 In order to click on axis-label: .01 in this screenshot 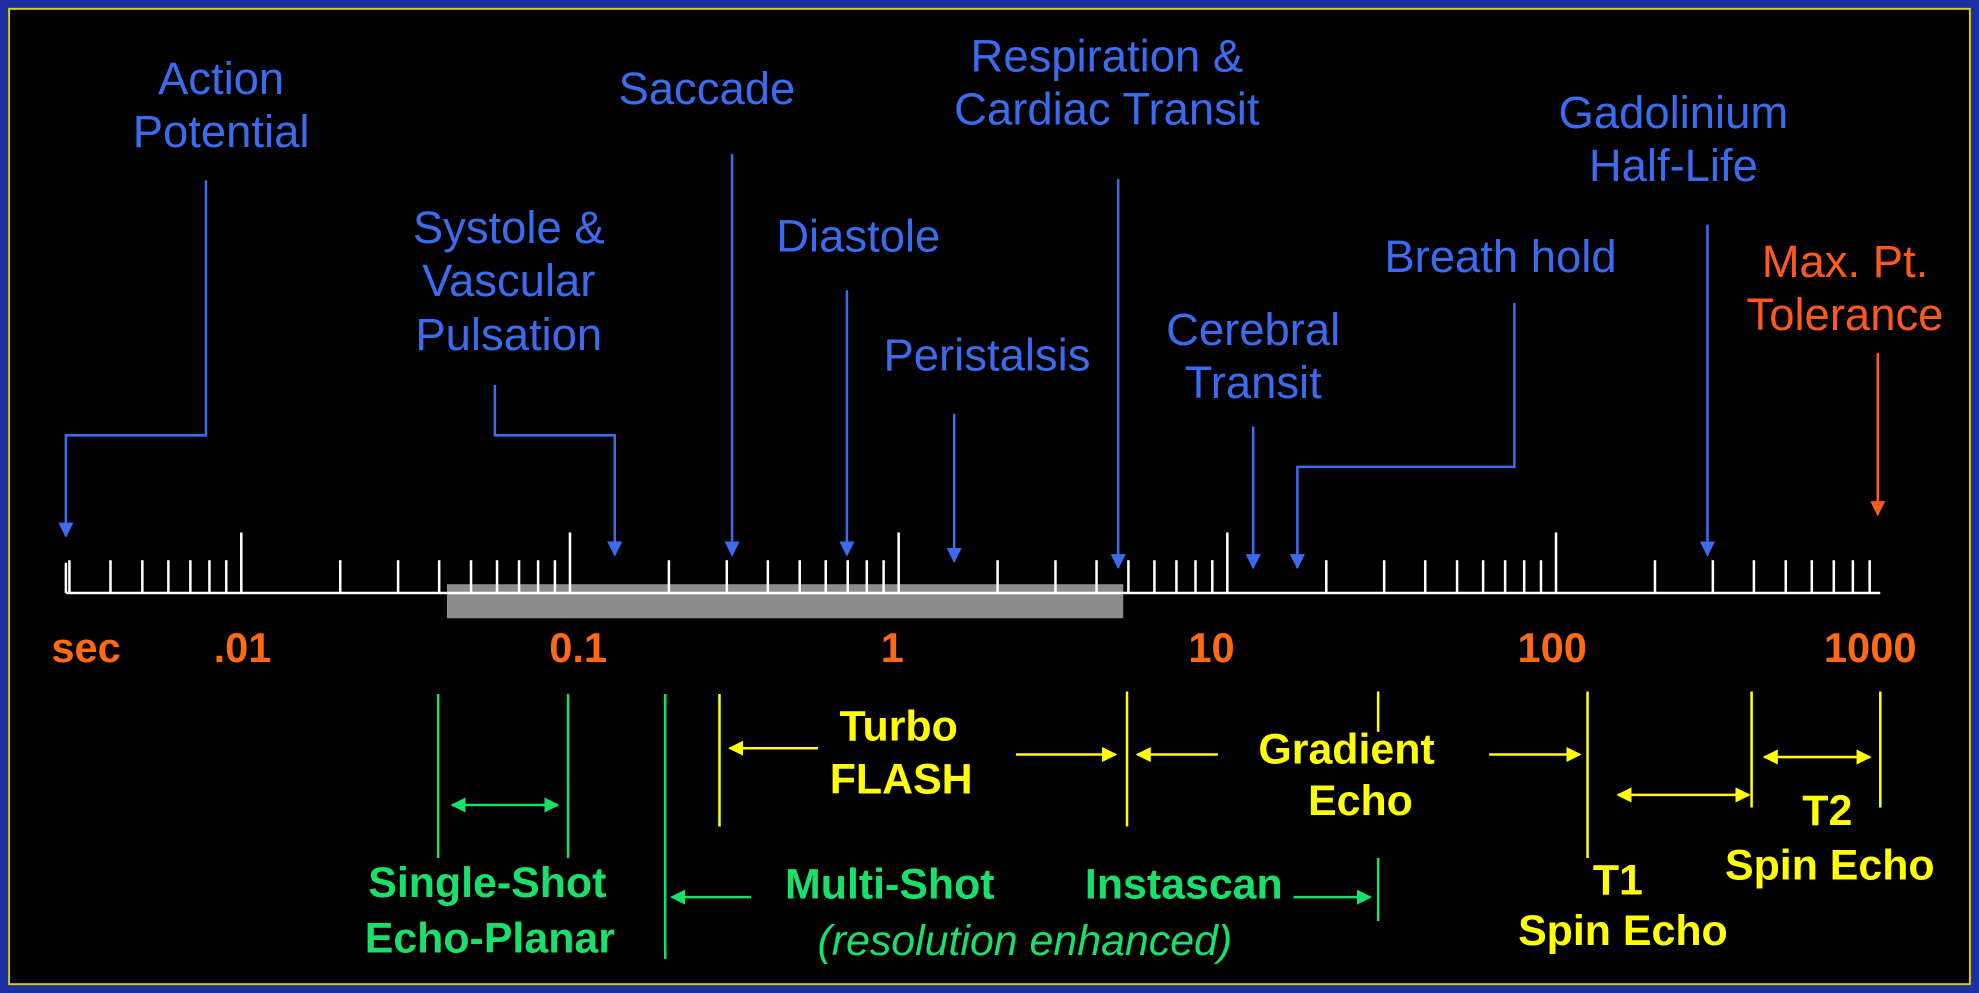, I will do `click(243, 647)`.